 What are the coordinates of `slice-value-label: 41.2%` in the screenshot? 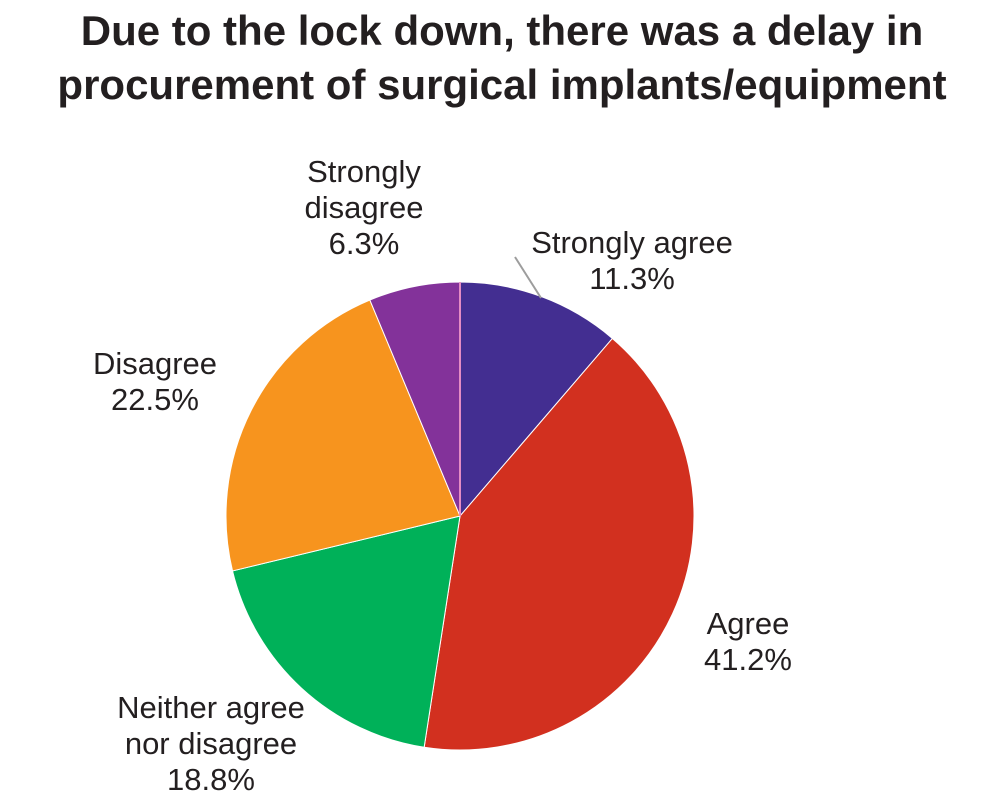 It's located at (748, 659).